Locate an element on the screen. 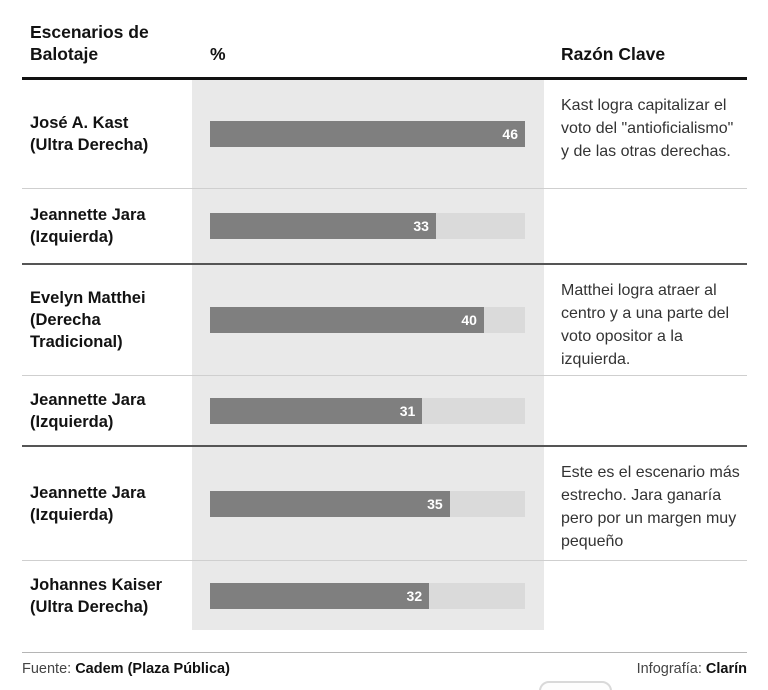 Image resolution: width=768 pixels, height=690 pixels. bar-value-label: 31 is located at coordinates (407, 410).